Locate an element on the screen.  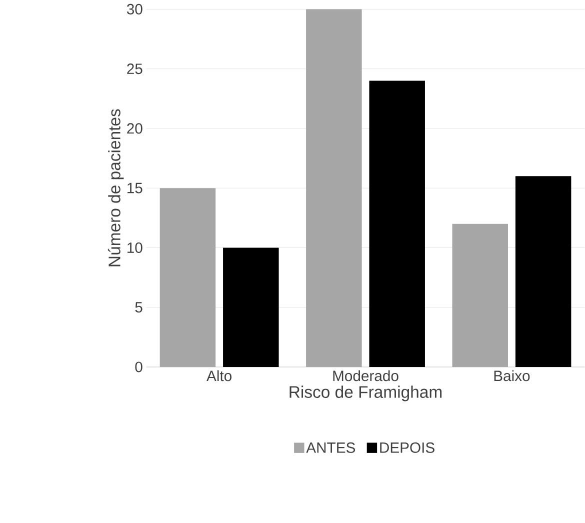
y-tick-label: 25 is located at coordinates (134, 68).